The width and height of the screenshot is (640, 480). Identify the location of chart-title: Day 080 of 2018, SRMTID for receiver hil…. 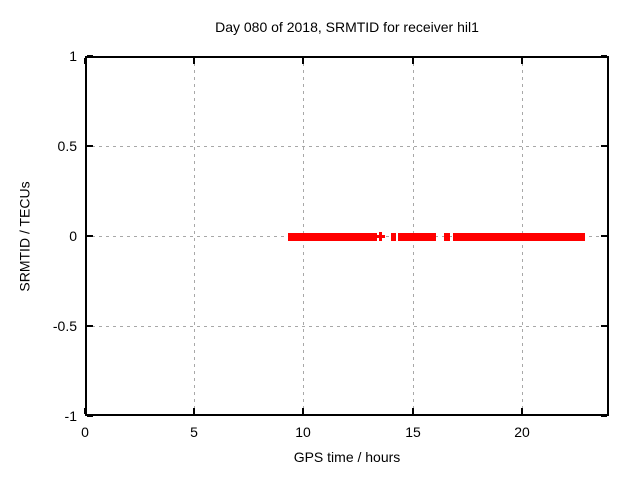
(347, 27).